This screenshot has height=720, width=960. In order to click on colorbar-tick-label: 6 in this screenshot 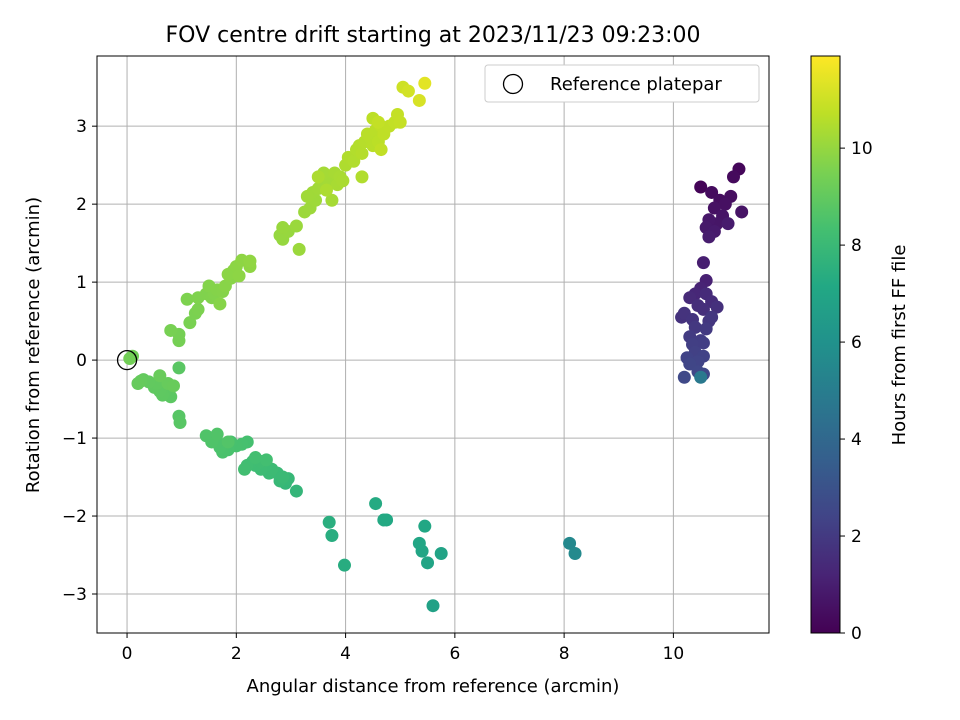, I will do `click(856, 343)`.